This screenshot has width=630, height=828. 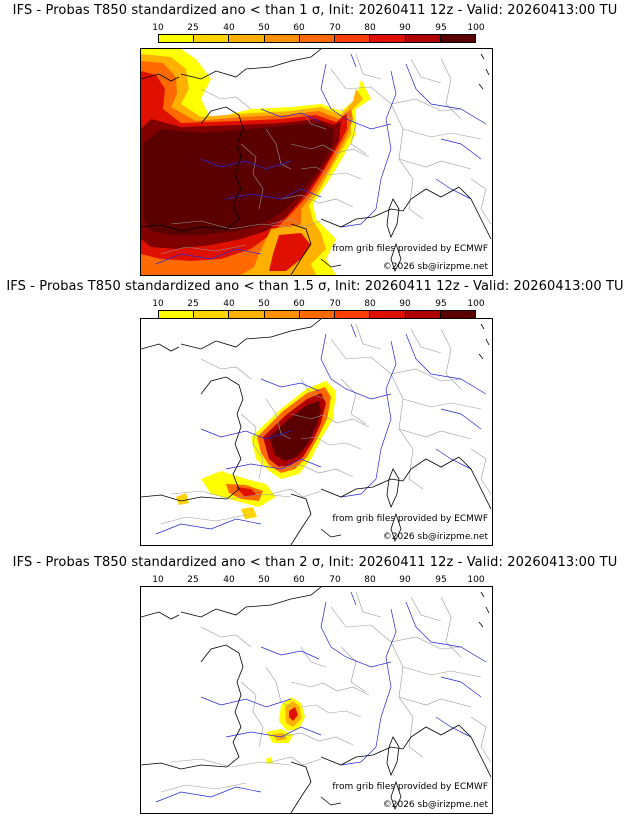 I want to click on color-legend: 10 25 40 50 60 70 80 90 95 100, so click(x=318, y=34).